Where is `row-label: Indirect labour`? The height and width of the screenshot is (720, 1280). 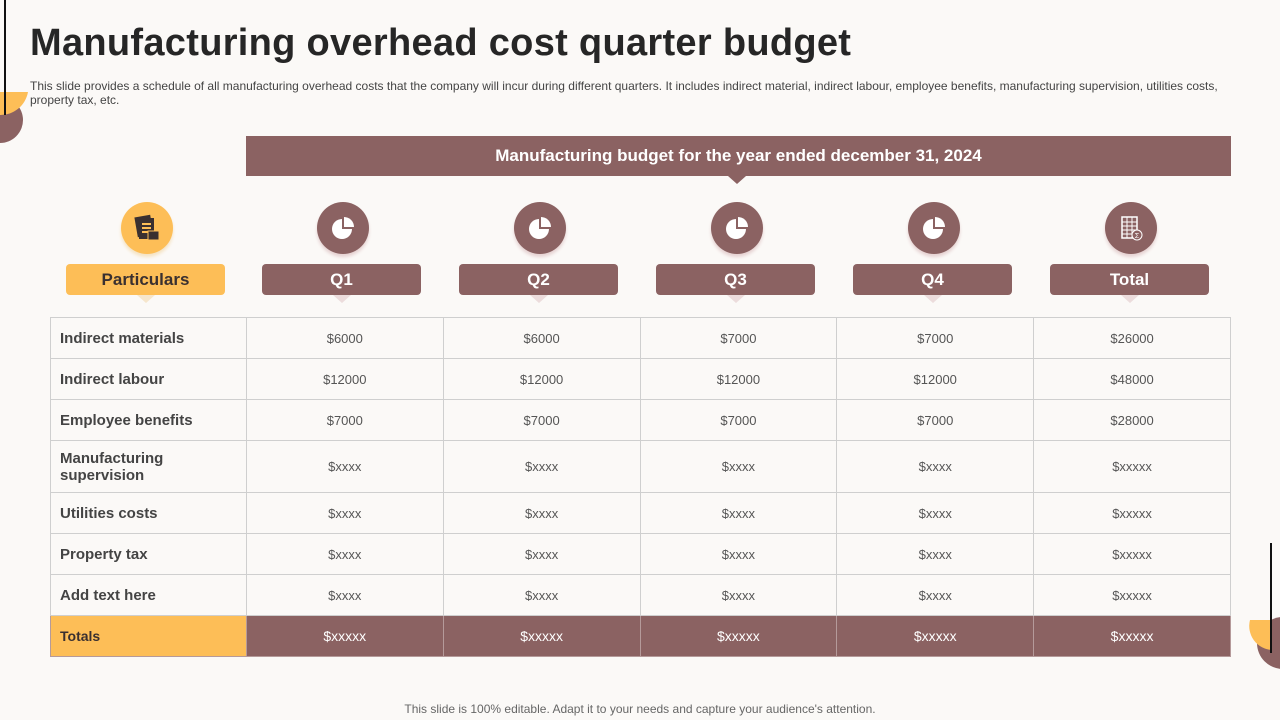
row-label: Indirect labour is located at coordinates (148, 379).